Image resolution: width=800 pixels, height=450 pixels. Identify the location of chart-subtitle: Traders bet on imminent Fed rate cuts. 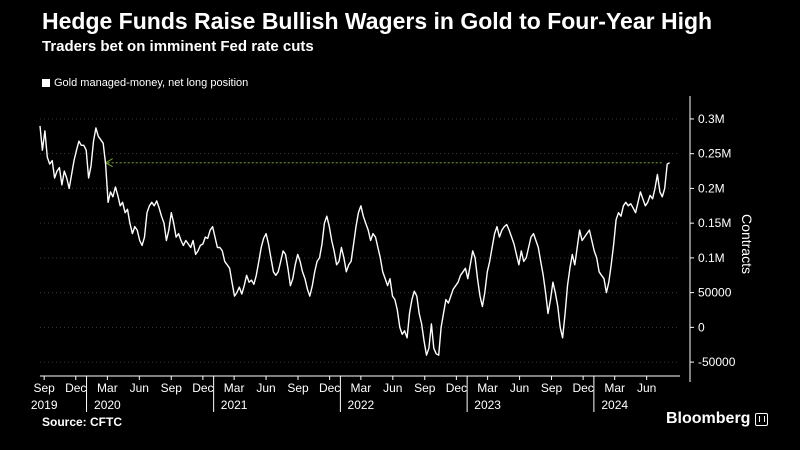
(178, 46).